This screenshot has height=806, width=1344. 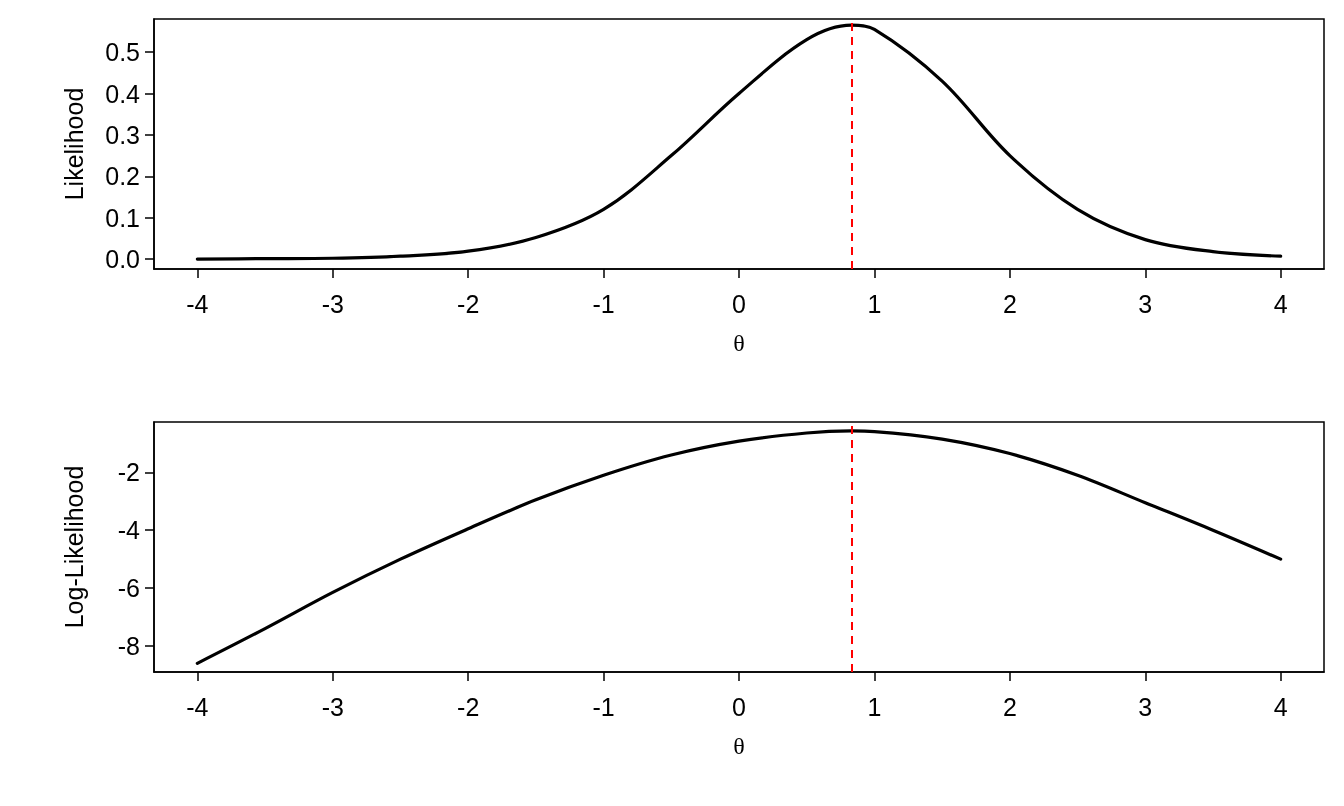 I want to click on y-tick-label: 0.1, so click(x=122, y=217).